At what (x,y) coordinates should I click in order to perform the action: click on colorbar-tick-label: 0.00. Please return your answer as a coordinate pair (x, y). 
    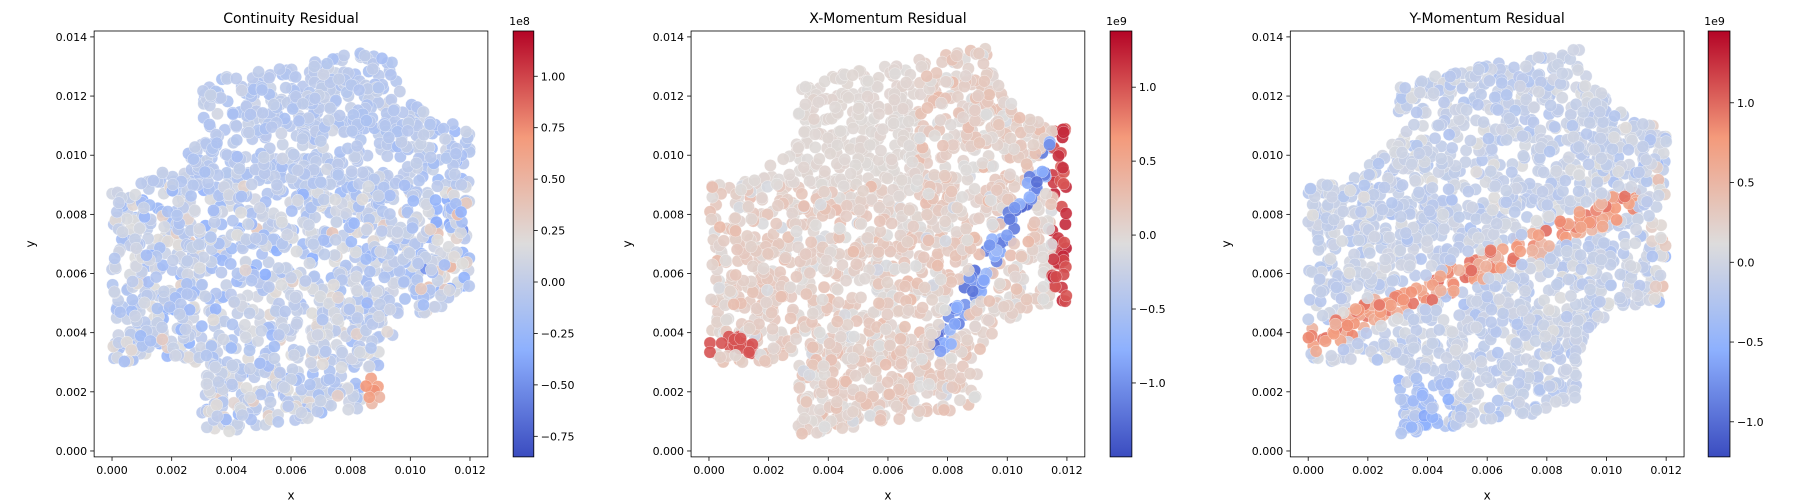
    Looking at the image, I should click on (553, 282).